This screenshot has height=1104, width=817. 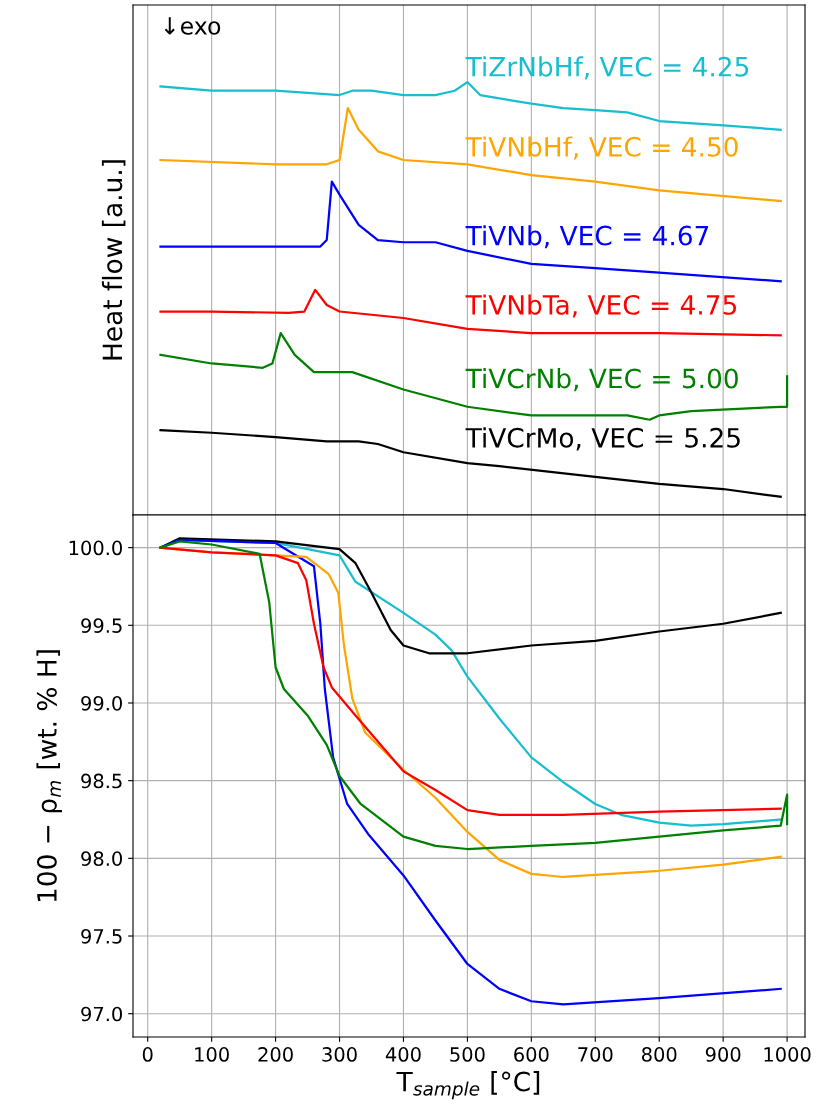 What do you see at coordinates (339, 1054) in the screenshot?
I see `x-tick-label: 300` at bounding box center [339, 1054].